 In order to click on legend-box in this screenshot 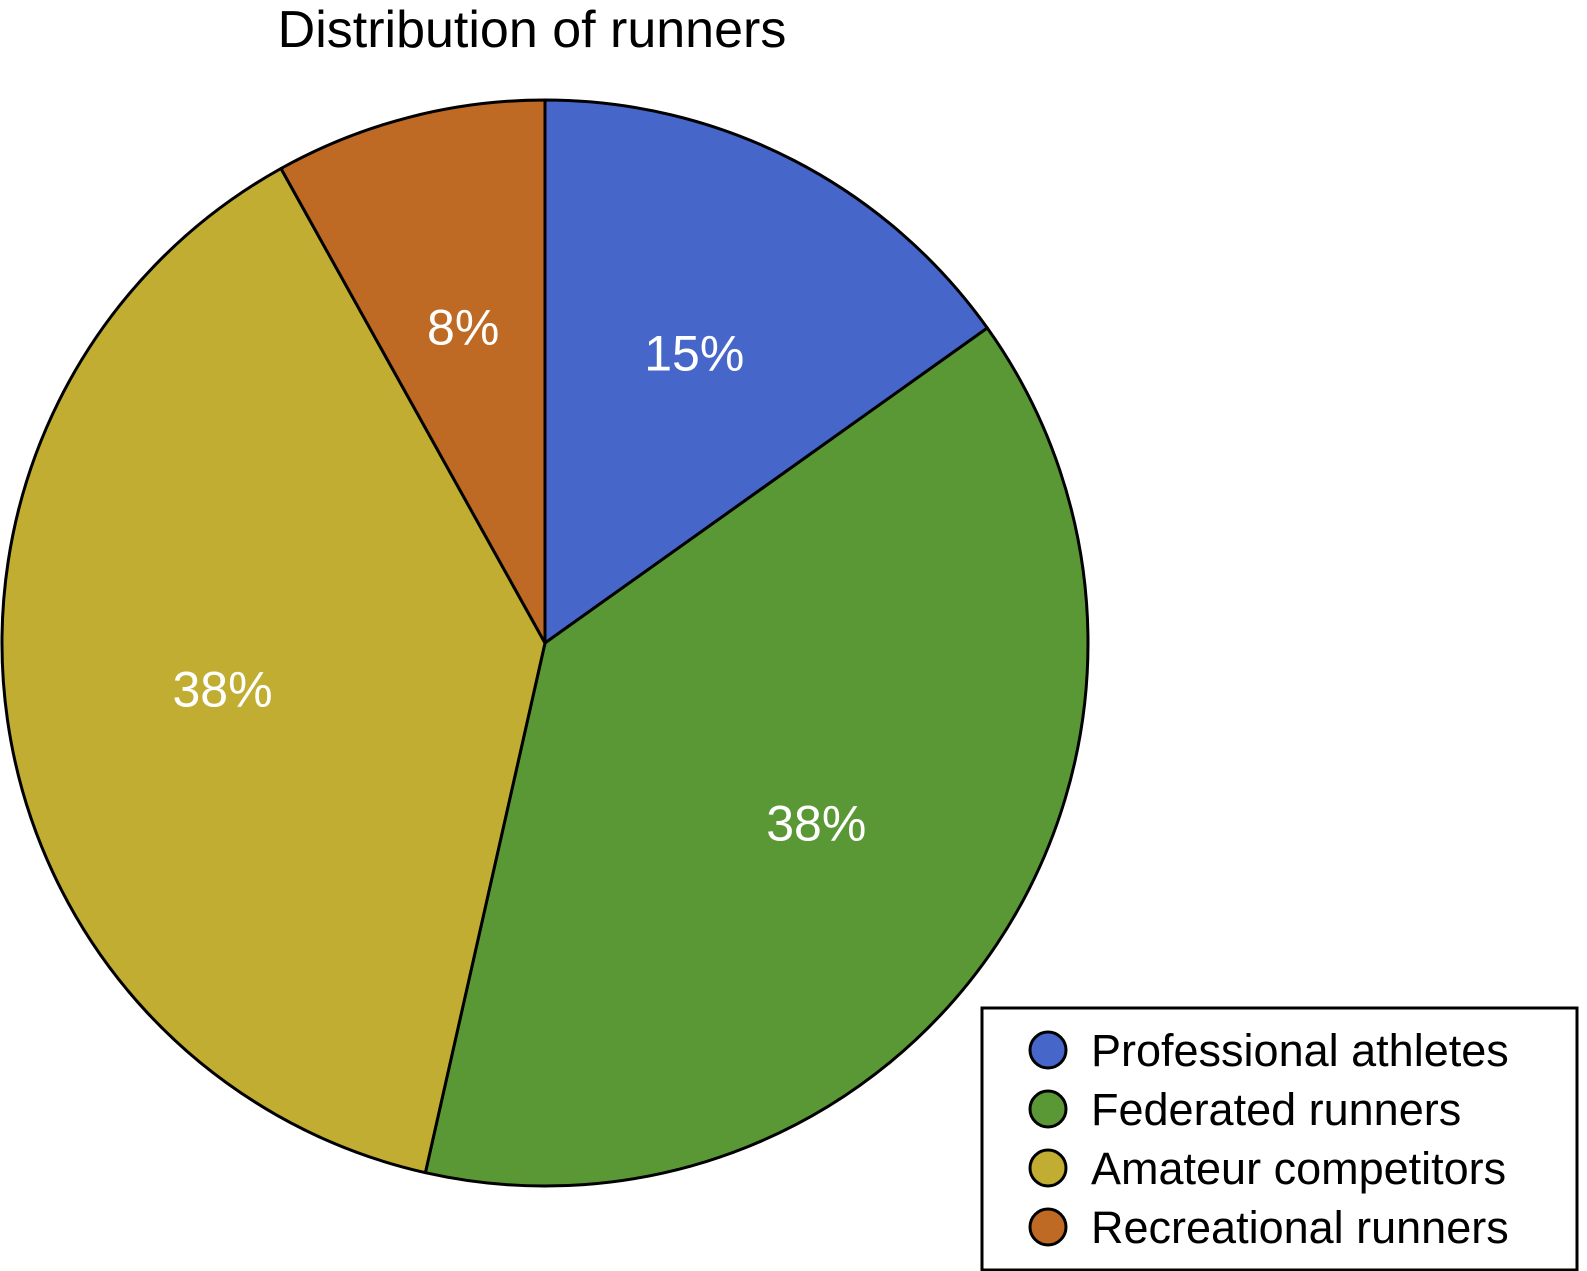, I will do `click(1279, 1138)`.